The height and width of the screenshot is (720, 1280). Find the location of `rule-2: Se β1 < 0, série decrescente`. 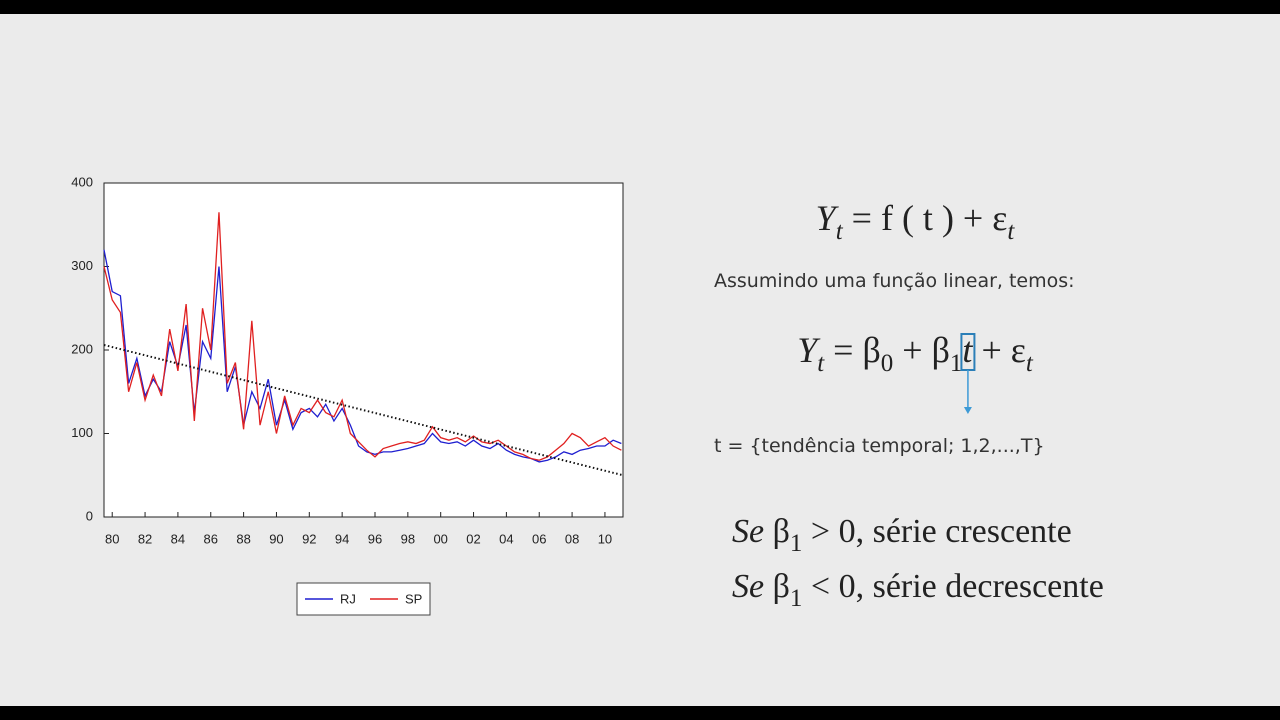

rule-2: Se β1 < 0, série decrescente is located at coordinates (918, 590).